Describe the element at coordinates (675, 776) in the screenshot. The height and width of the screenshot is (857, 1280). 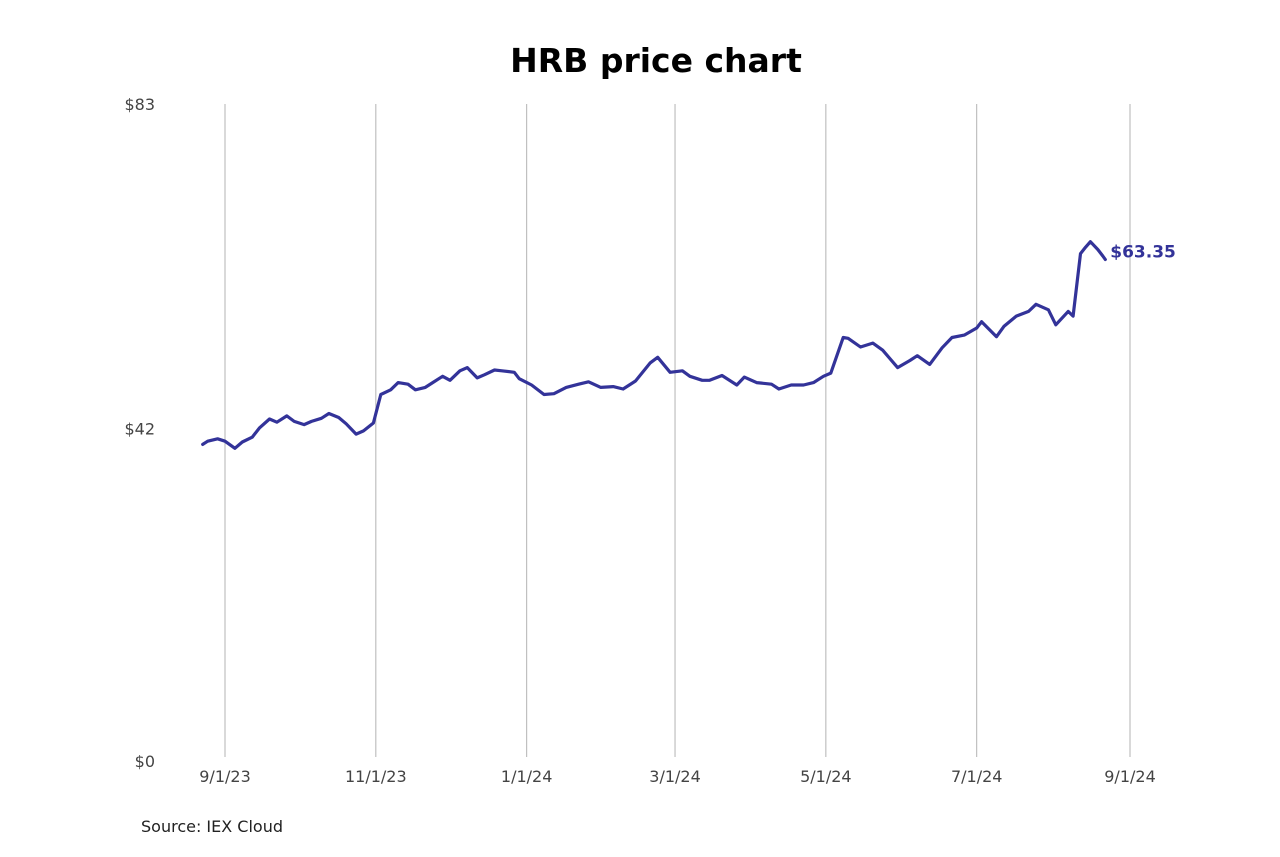
I see `x-tick-label: 3/1/24` at that location.